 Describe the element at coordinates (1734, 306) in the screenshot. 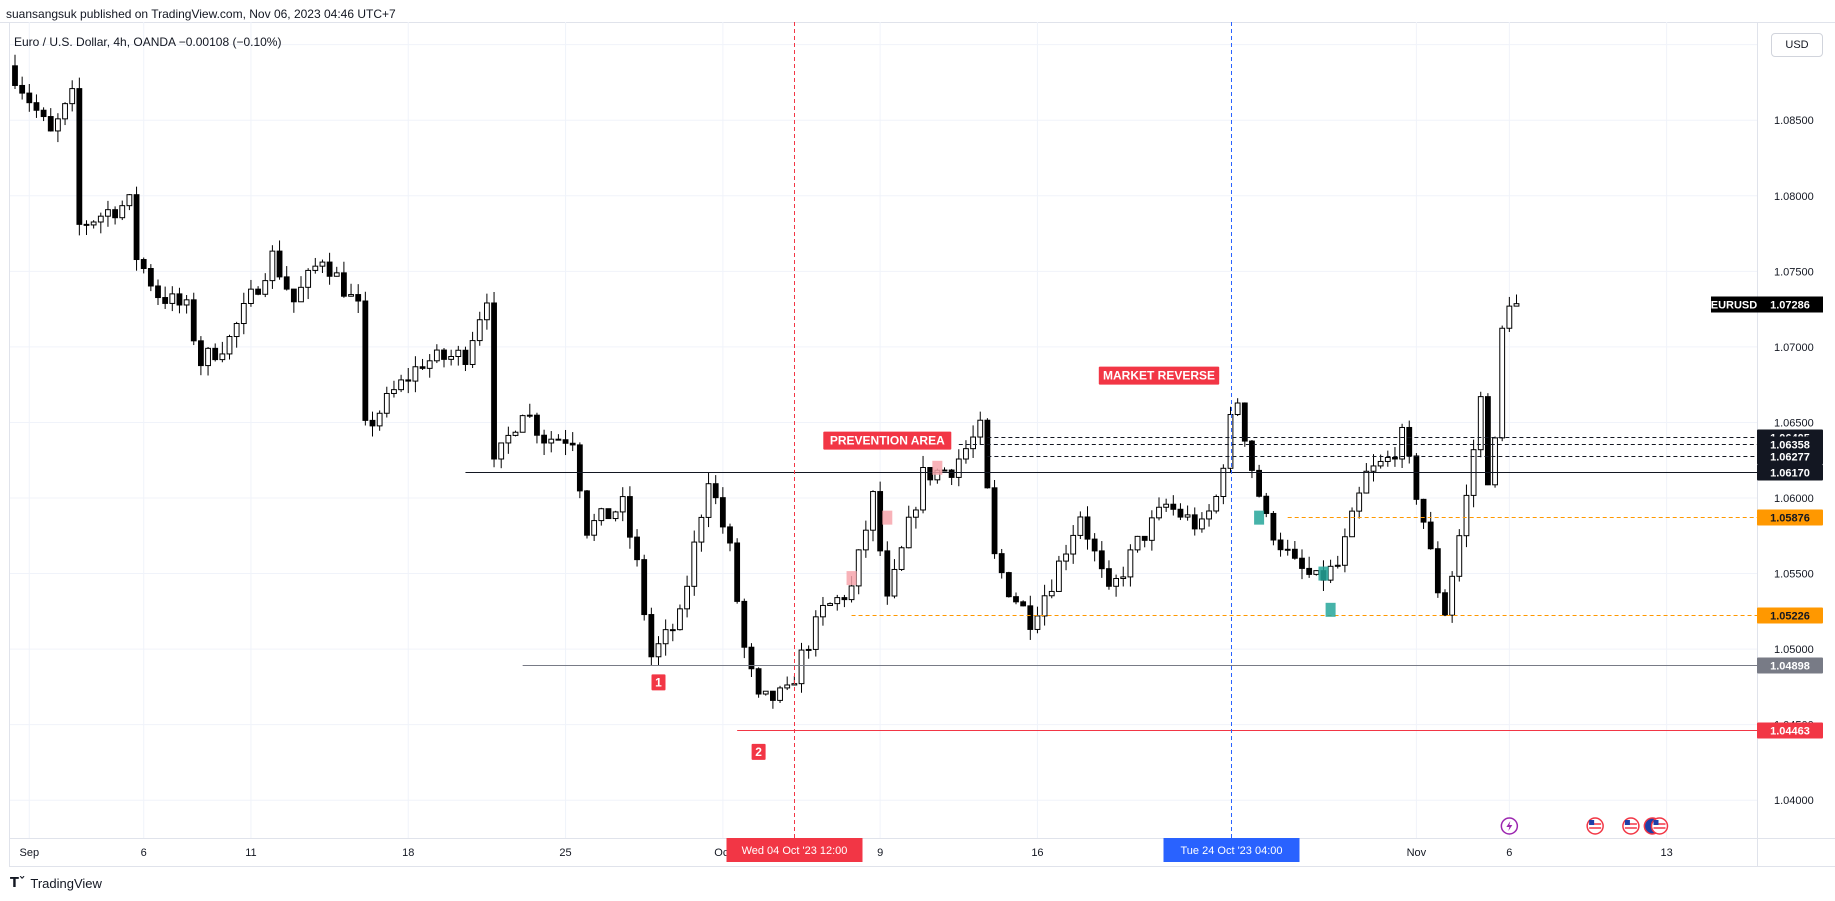

I see `symbol-tag-label: EURUSD` at that location.